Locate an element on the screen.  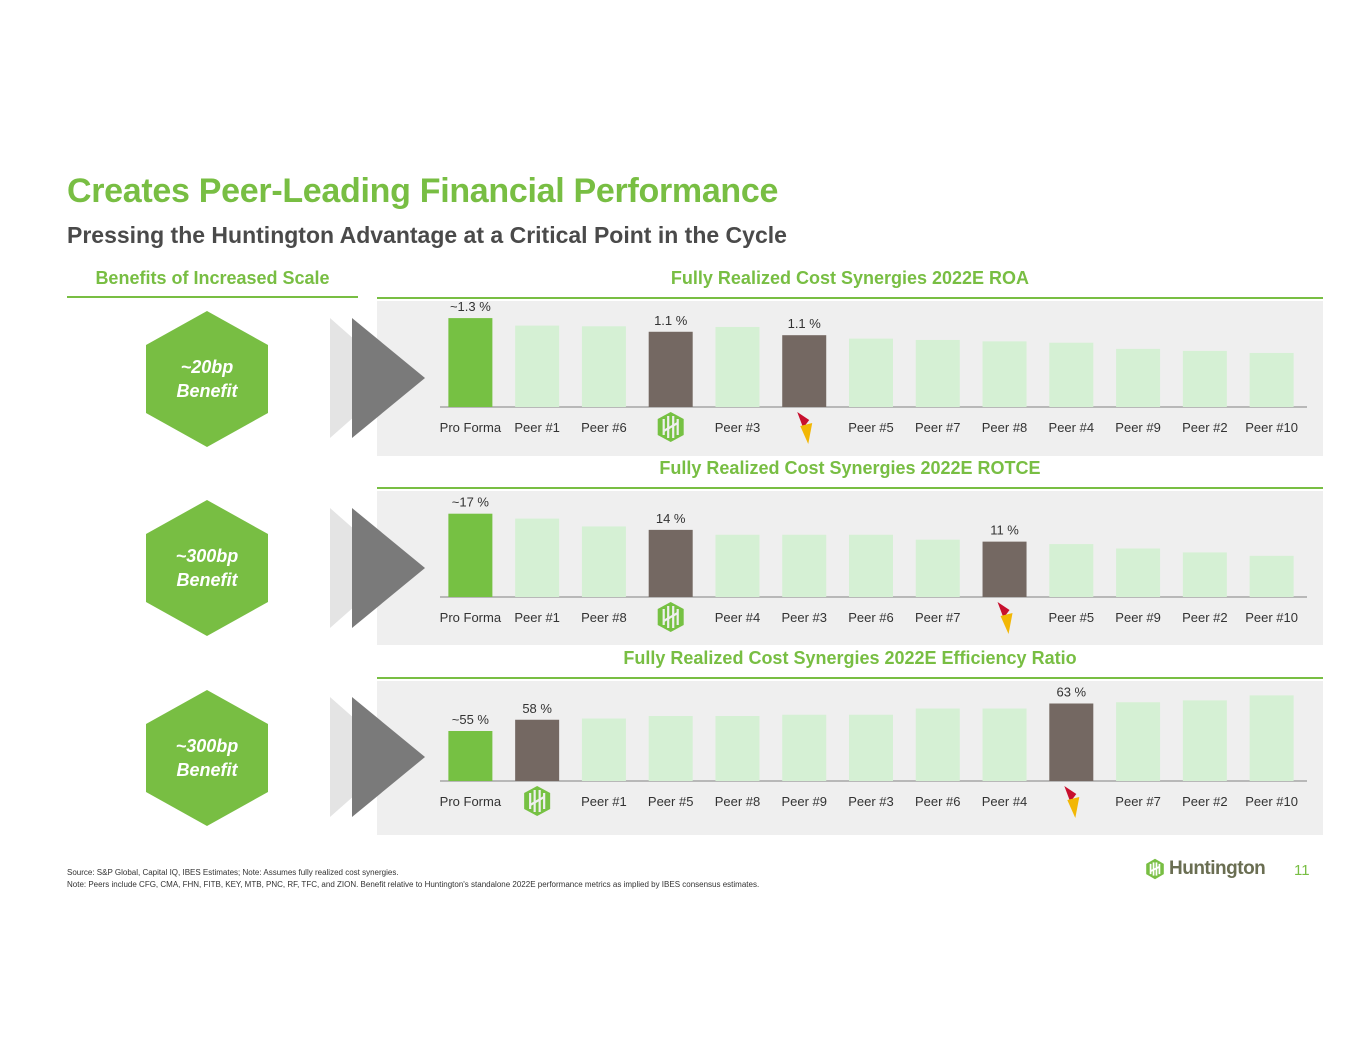
benefit-rotce-label: Benefit is located at coordinates (207, 580).